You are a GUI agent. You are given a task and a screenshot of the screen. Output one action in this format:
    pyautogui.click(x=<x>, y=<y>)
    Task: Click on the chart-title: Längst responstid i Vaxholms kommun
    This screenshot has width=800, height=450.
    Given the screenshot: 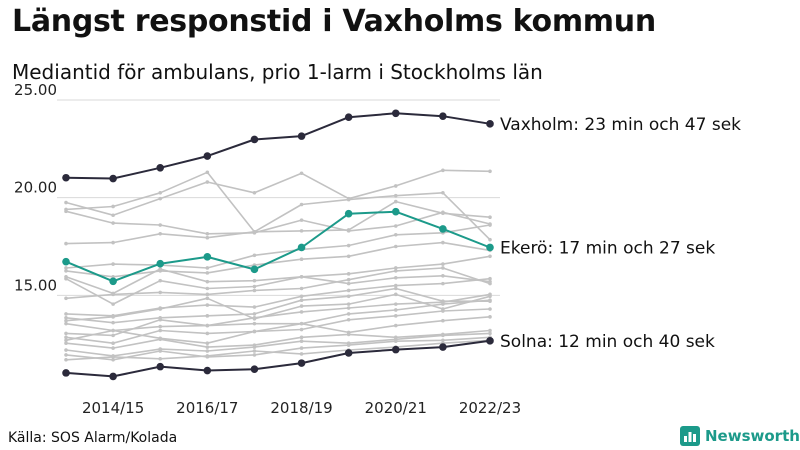 What is the action you would take?
    pyautogui.click(x=334, y=21)
    